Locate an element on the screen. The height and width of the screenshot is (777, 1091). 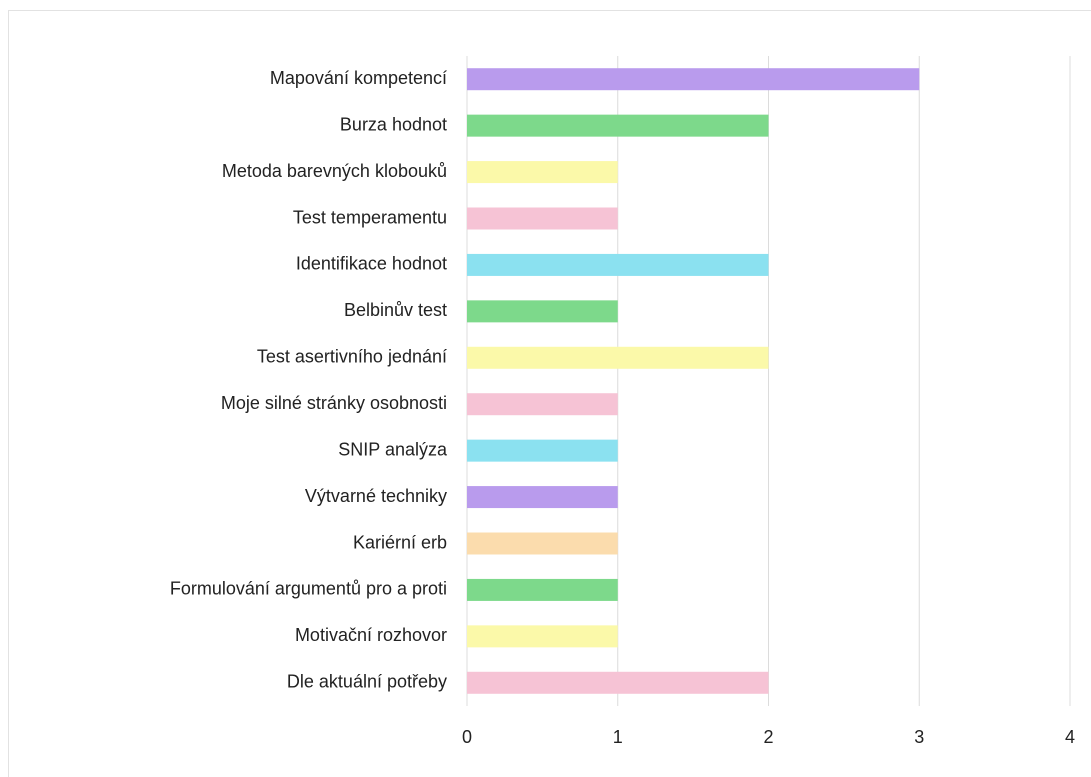
x-tick-label: 2 is located at coordinates (768, 737).